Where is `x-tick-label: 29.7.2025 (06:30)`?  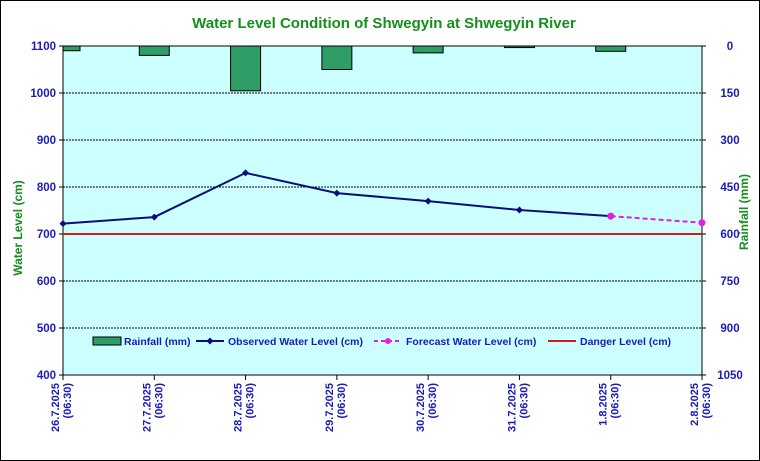 x-tick-label: 29.7.2025 (06:30) is located at coordinates (336, 407).